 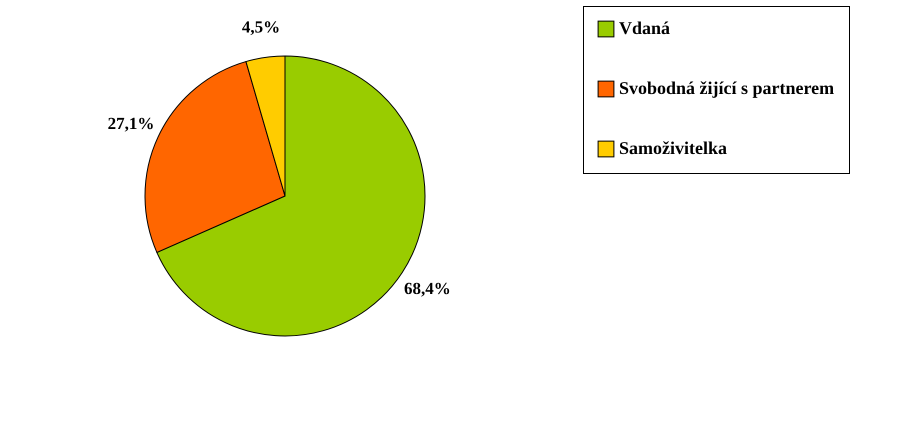 What do you see at coordinates (673, 148) in the screenshot?
I see `legend-label: Samoživitelka` at bounding box center [673, 148].